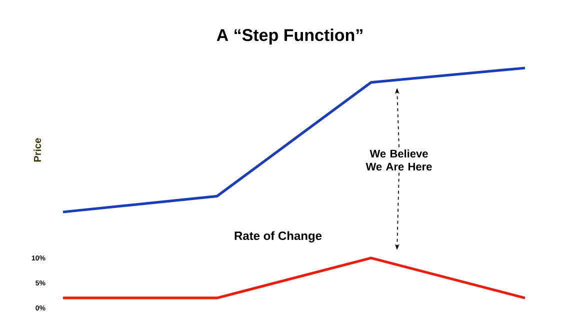  What do you see at coordinates (37, 150) in the screenshot?
I see `y-axis-title: Price` at bounding box center [37, 150].